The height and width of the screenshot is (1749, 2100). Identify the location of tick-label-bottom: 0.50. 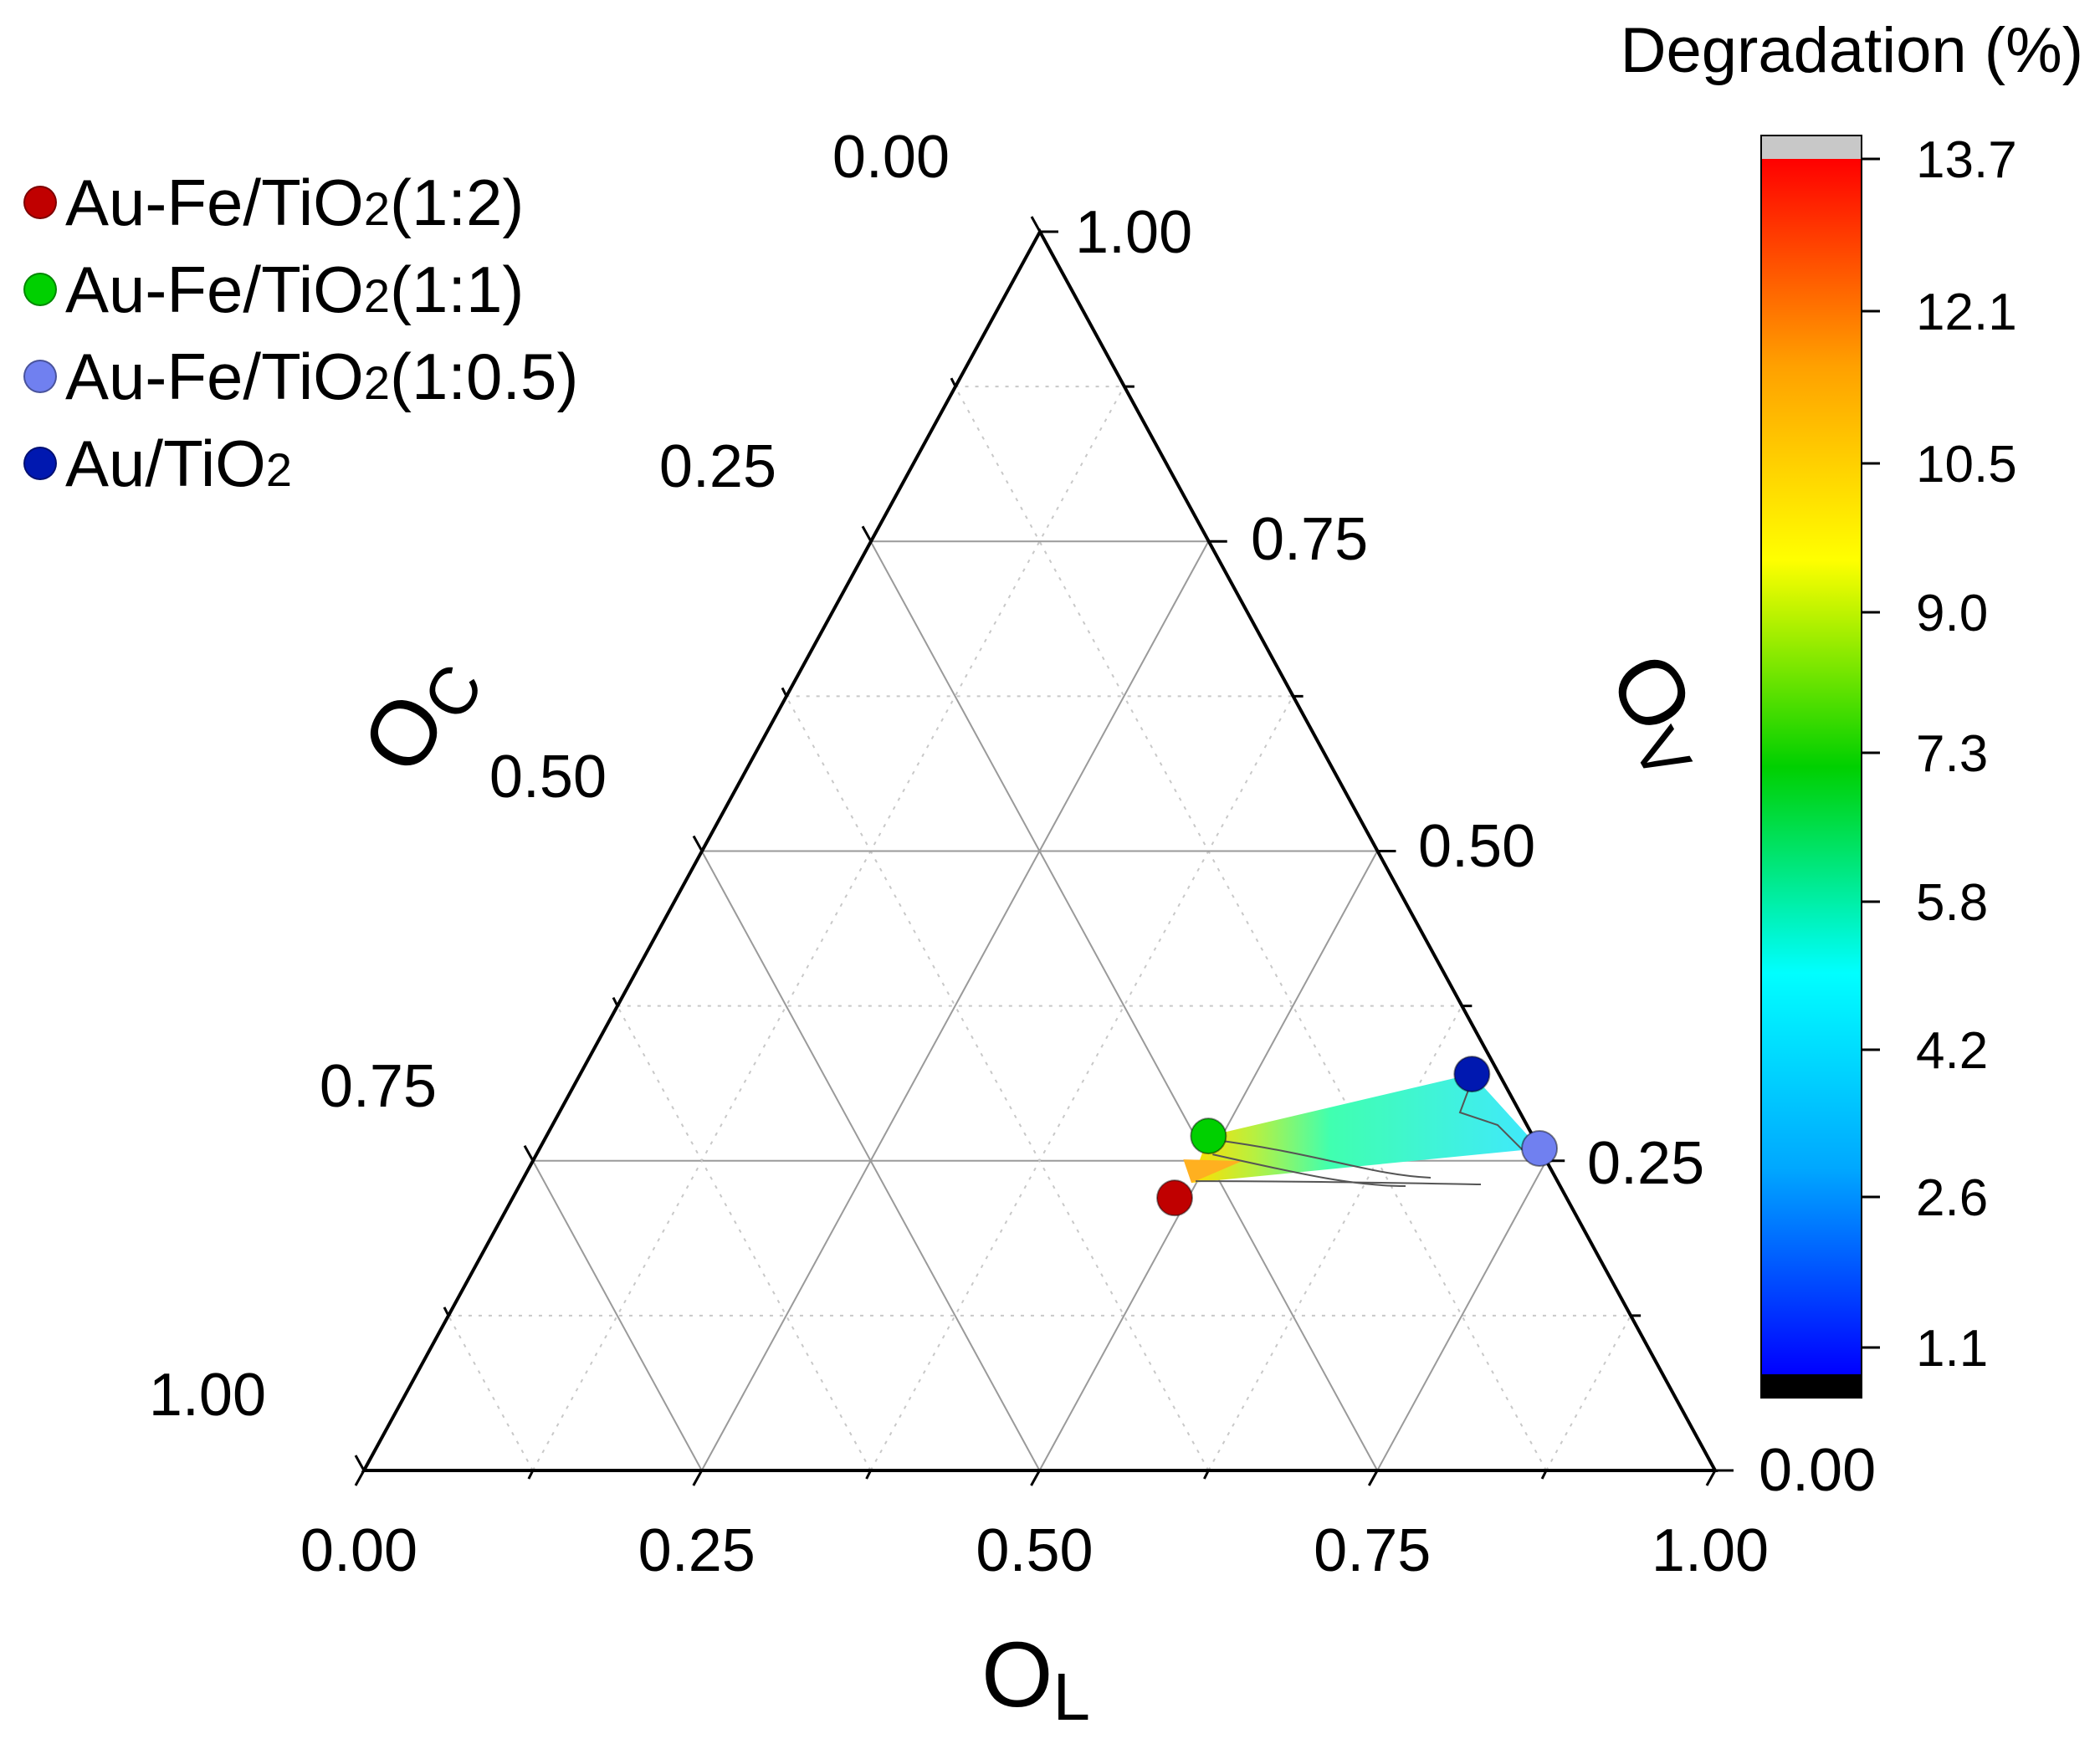
(1034, 1550).